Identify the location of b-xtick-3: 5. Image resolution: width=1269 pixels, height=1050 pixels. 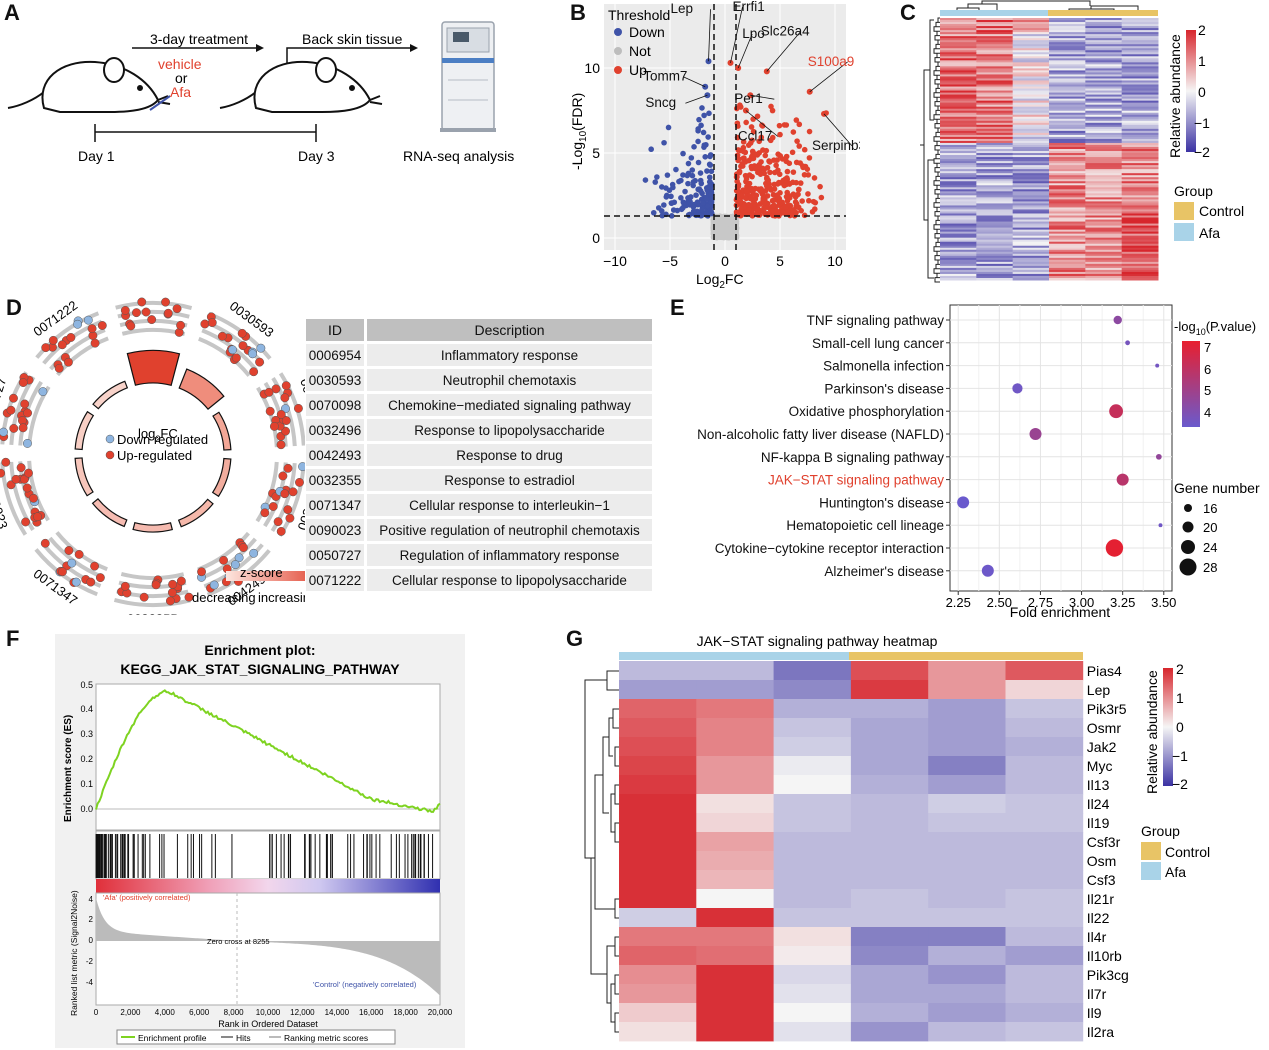
(780, 261).